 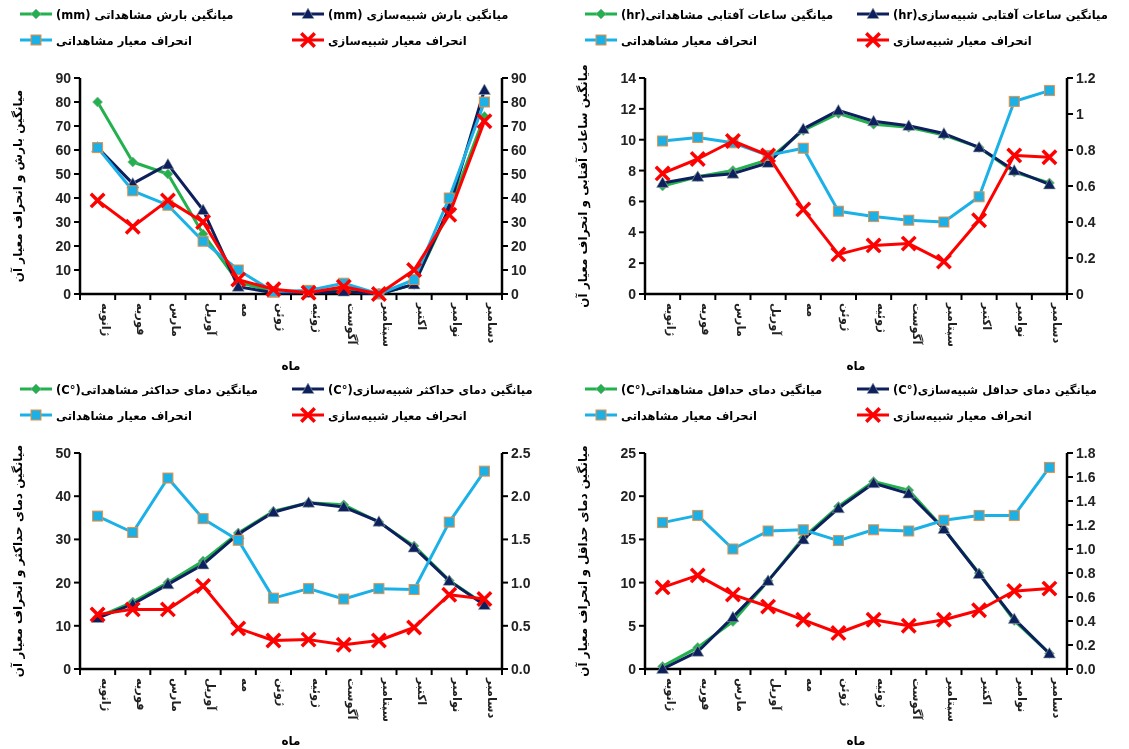 I want to click on y-axis-title: میانگین دمای حداکثر و انحراف معیار آن, so click(x=18, y=561).